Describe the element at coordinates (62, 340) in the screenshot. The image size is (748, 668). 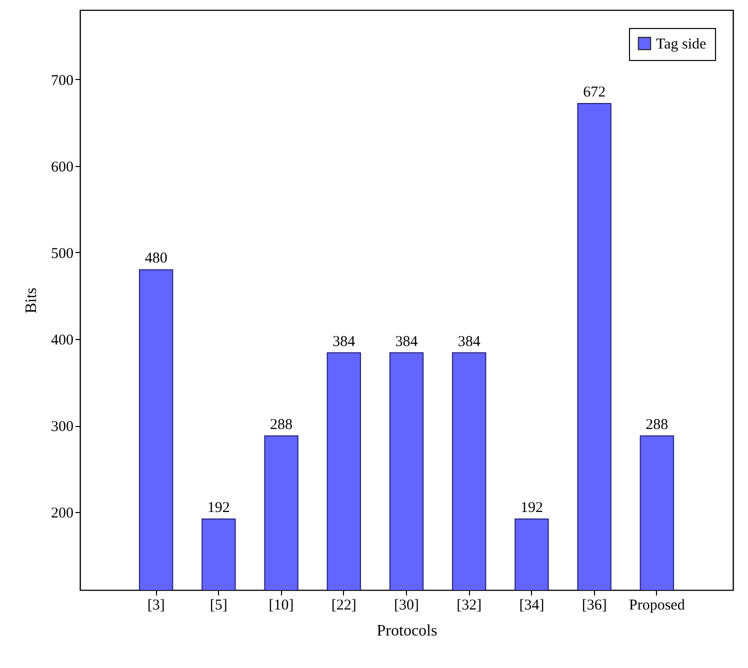
I see `y-tick-label: 400` at that location.